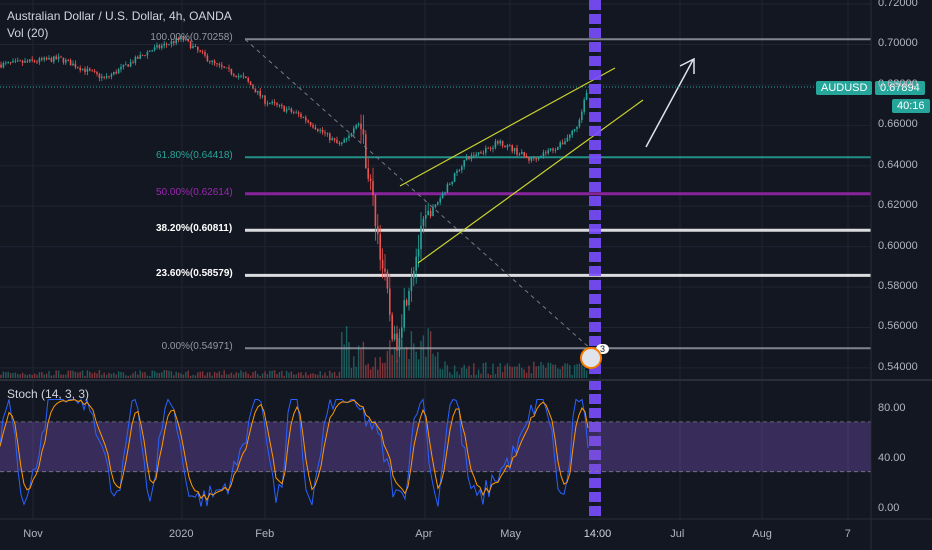 This screenshot has height=550, width=932. What do you see at coordinates (591, 358) in the screenshot?
I see `economic-event-flag-icon` at bounding box center [591, 358].